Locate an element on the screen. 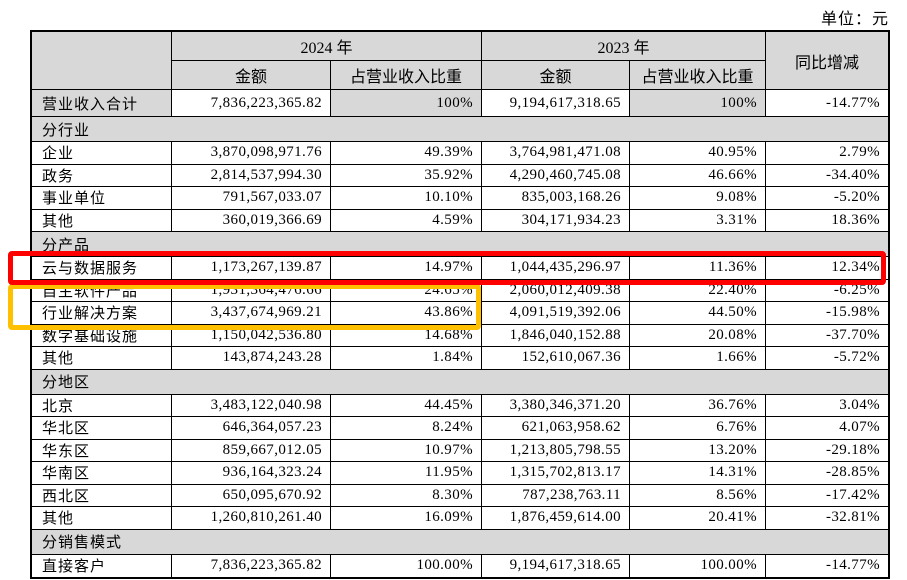 This screenshot has width=907, height=580. cell-amount-2023: 1,044,435,296.97 is located at coordinates (556, 268).